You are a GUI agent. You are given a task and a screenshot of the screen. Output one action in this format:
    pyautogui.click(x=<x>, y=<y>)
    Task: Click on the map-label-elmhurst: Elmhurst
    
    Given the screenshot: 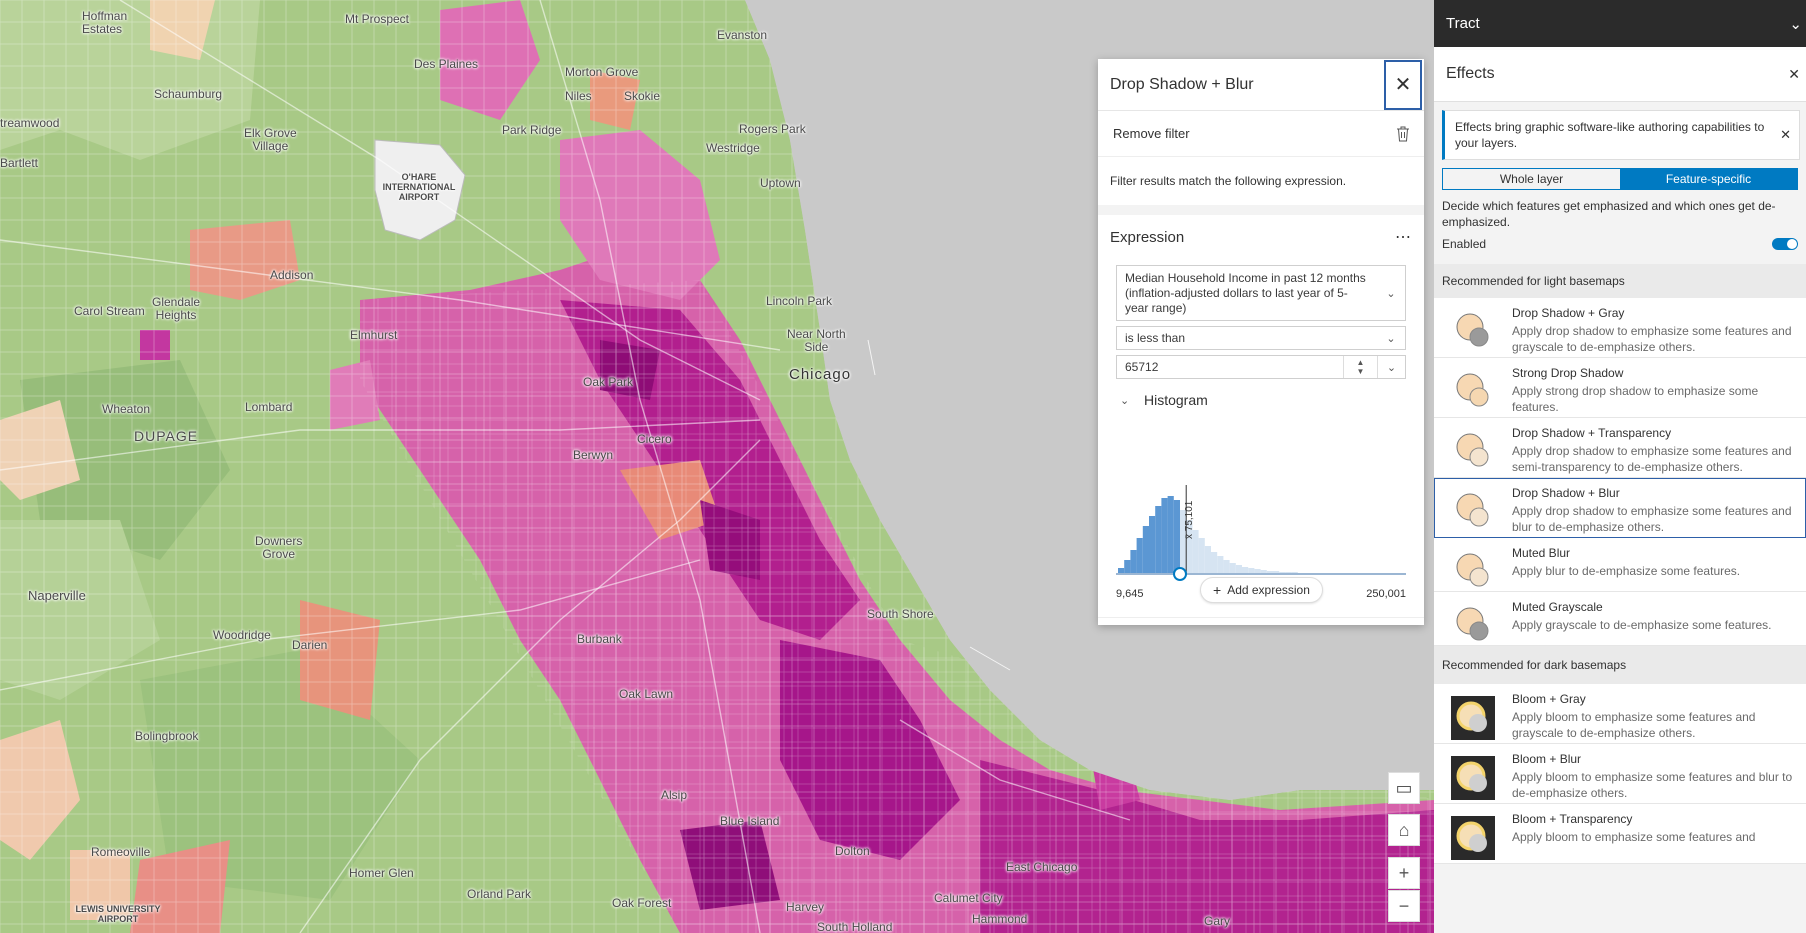 What is the action you would take?
    pyautogui.click(x=374, y=335)
    